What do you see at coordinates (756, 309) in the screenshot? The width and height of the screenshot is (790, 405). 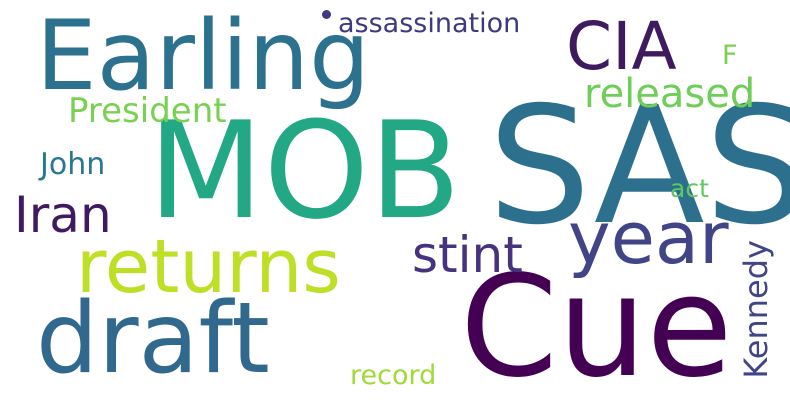 I see `word-kennedy: Kennedy` at bounding box center [756, 309].